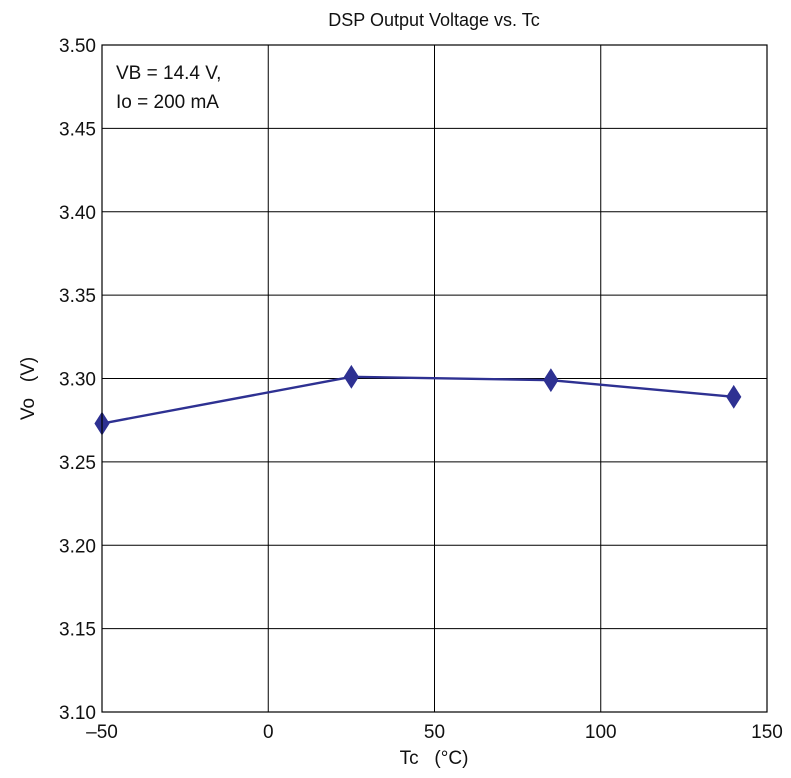 The height and width of the screenshot is (778, 791). I want to click on x-tick-label: 100, so click(601, 732).